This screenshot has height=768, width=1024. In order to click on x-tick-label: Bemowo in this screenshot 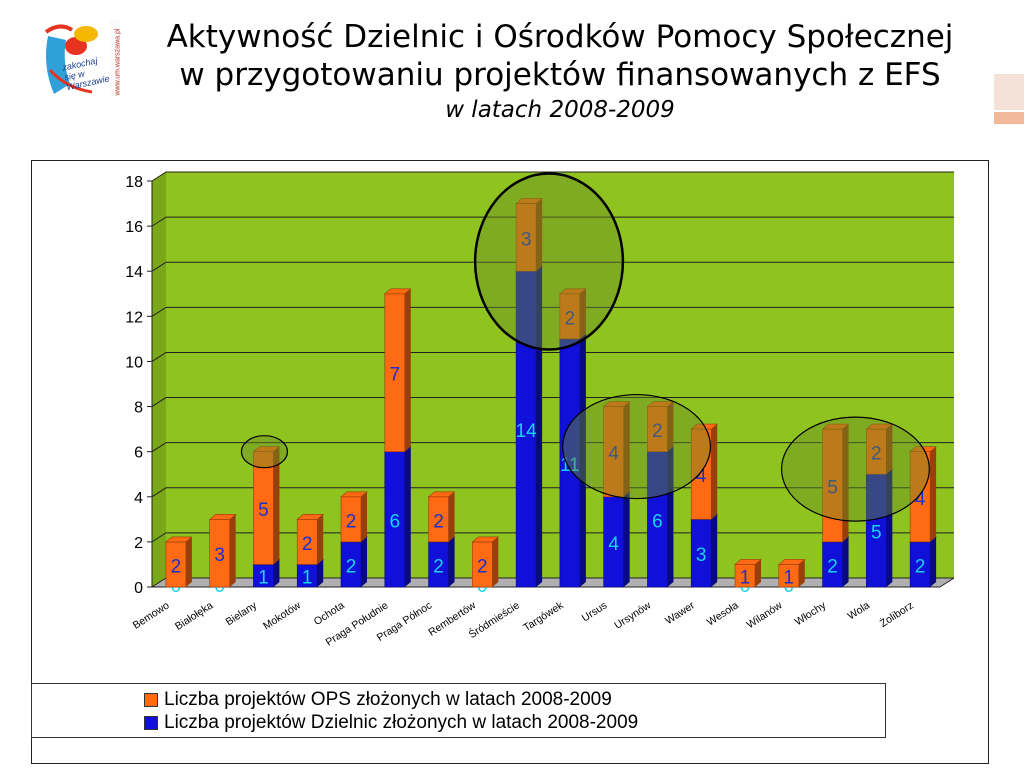, I will do `click(151, 615)`.